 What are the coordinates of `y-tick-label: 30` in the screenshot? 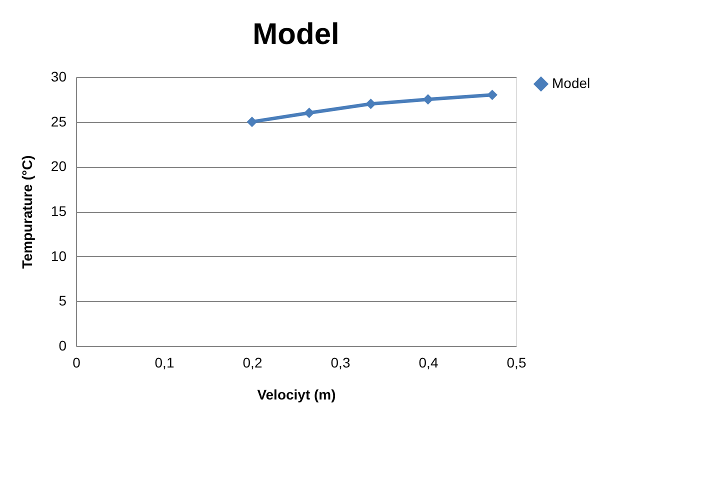 It's located at (58, 76).